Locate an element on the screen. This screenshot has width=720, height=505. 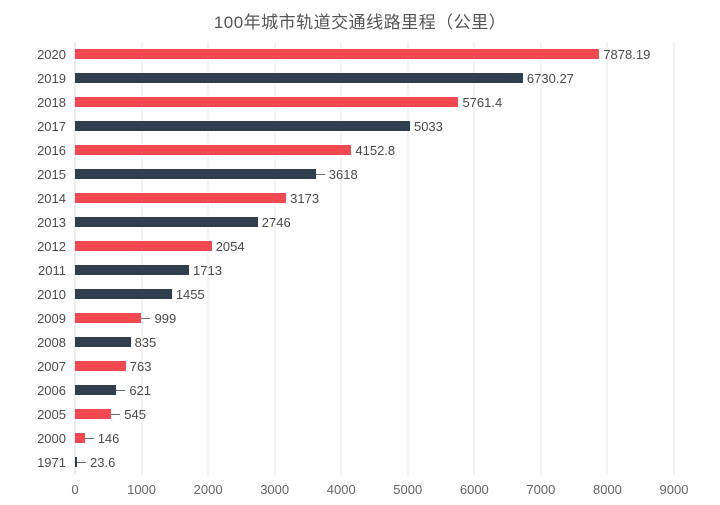
value-label: 763 is located at coordinates (140, 366).